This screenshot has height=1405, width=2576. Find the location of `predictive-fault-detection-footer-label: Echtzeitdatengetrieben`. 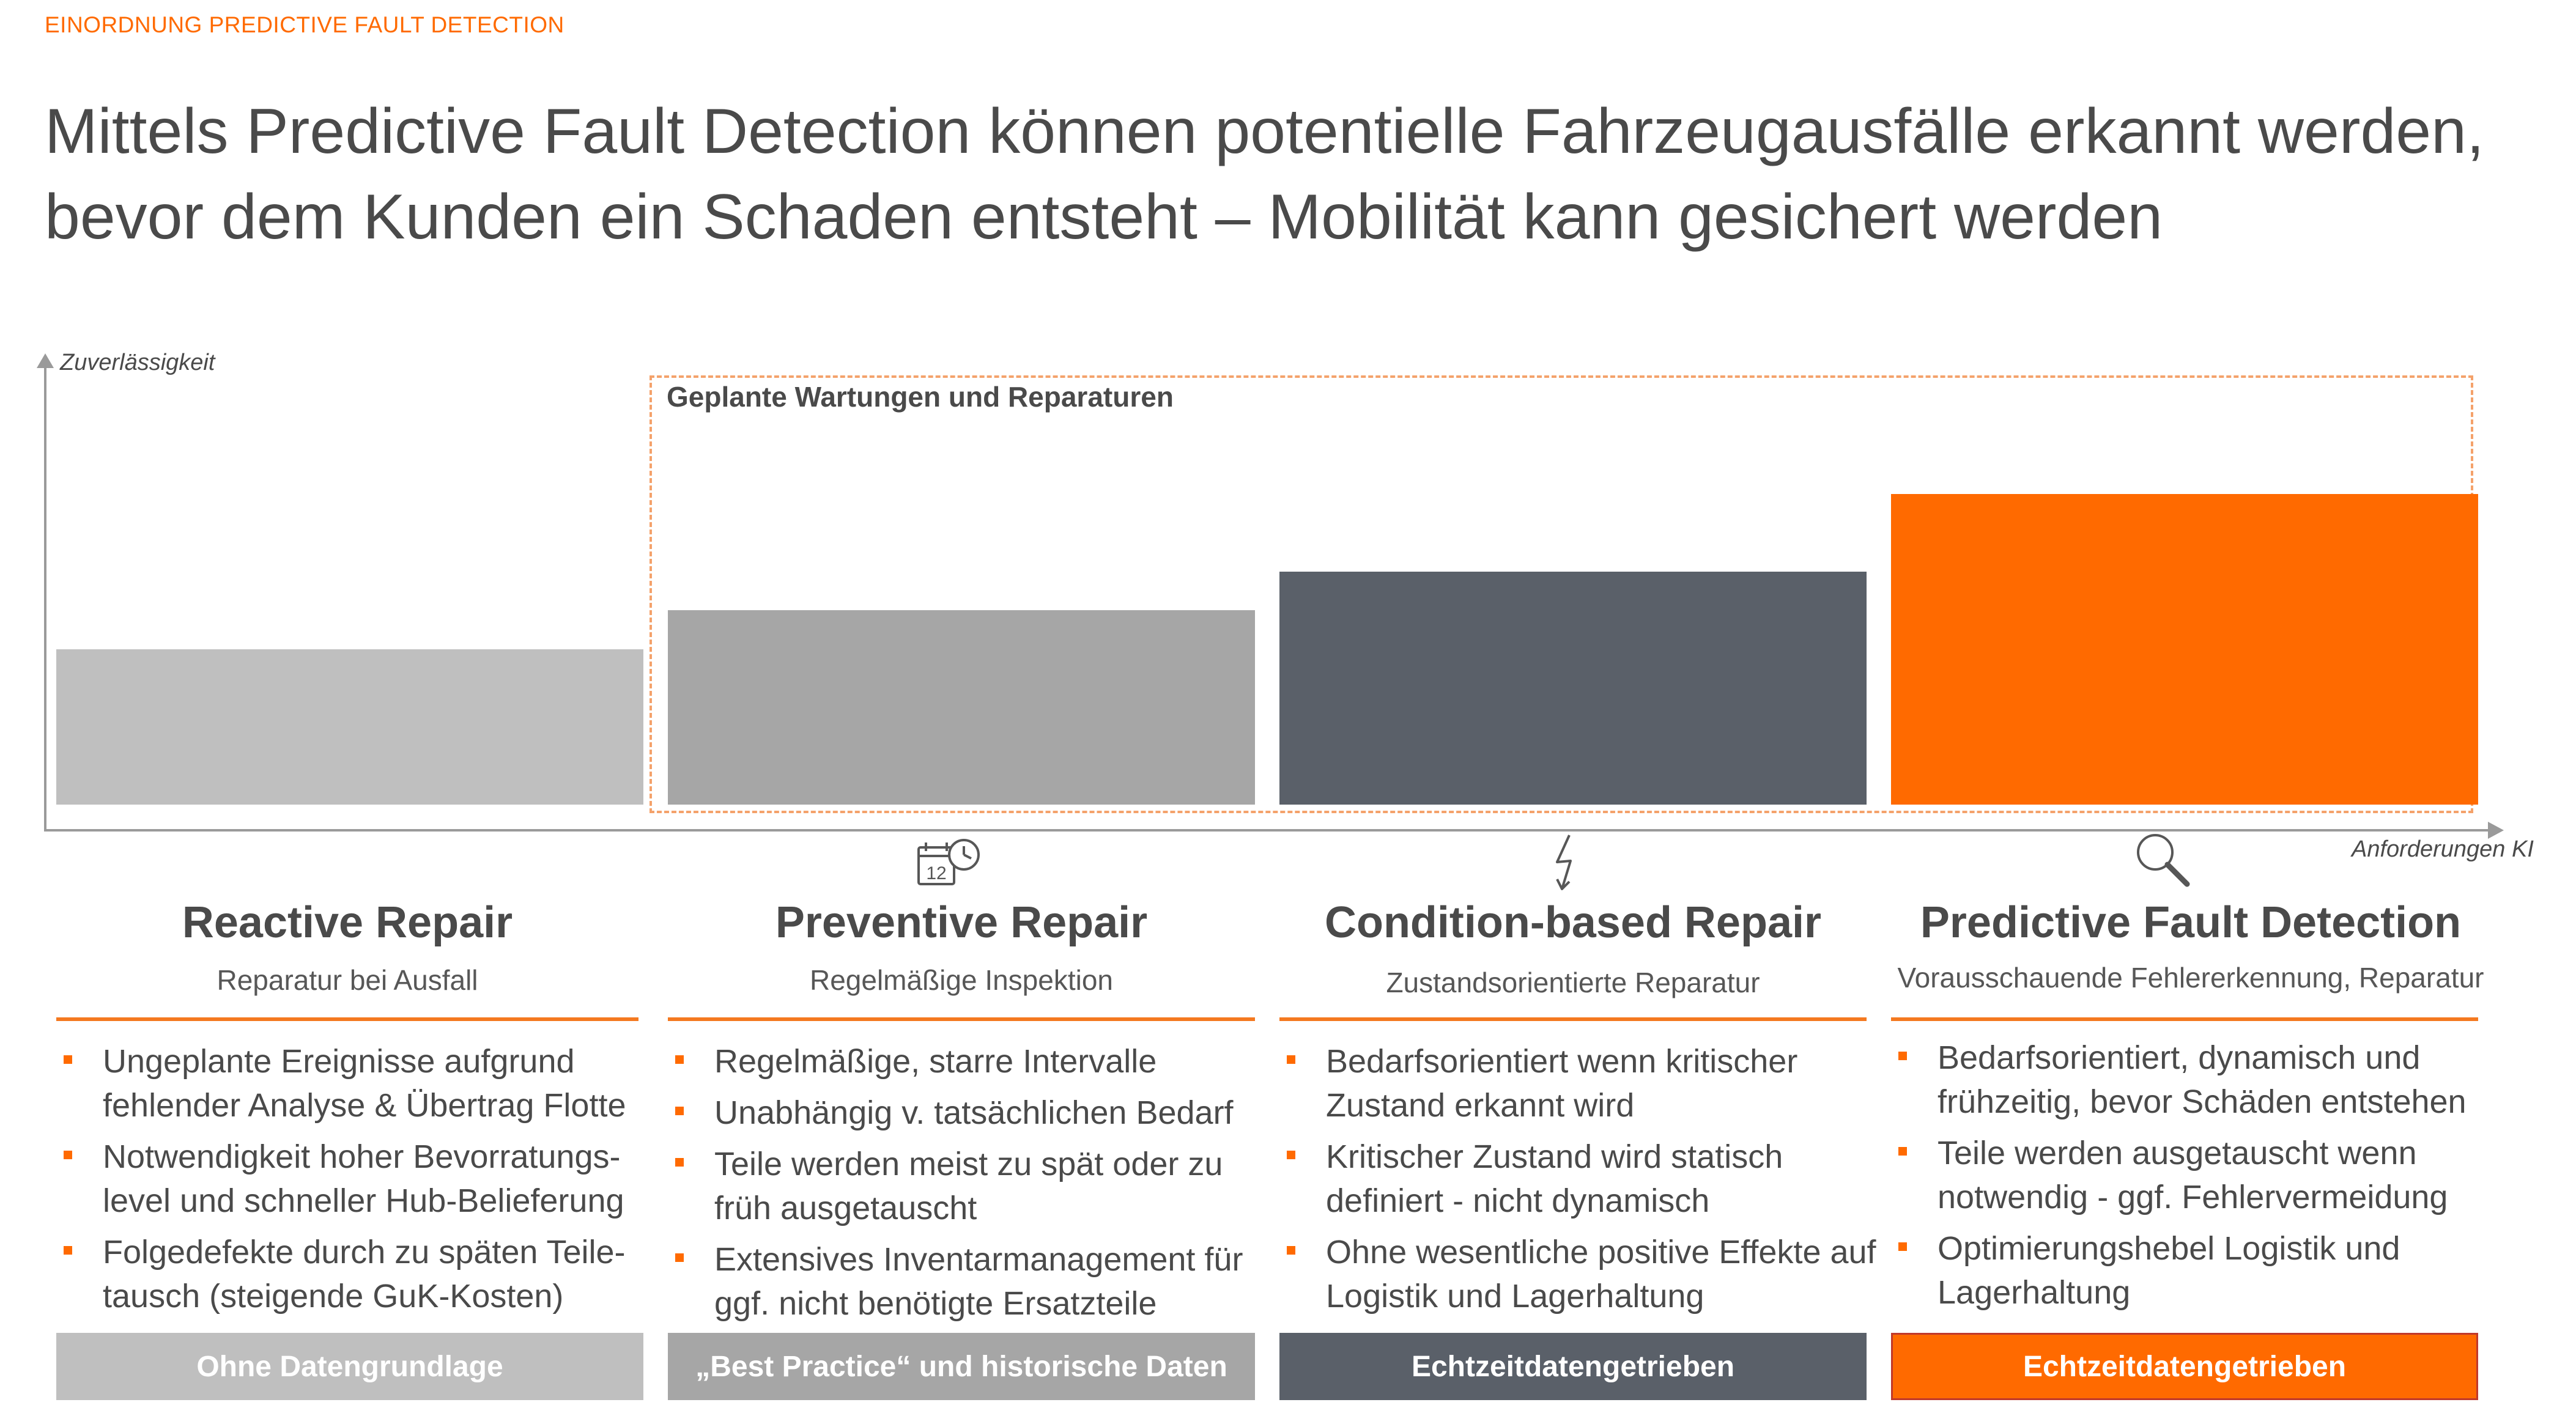

predictive-fault-detection-footer-label: Echtzeitdatengetrieben is located at coordinates (2185, 1366).